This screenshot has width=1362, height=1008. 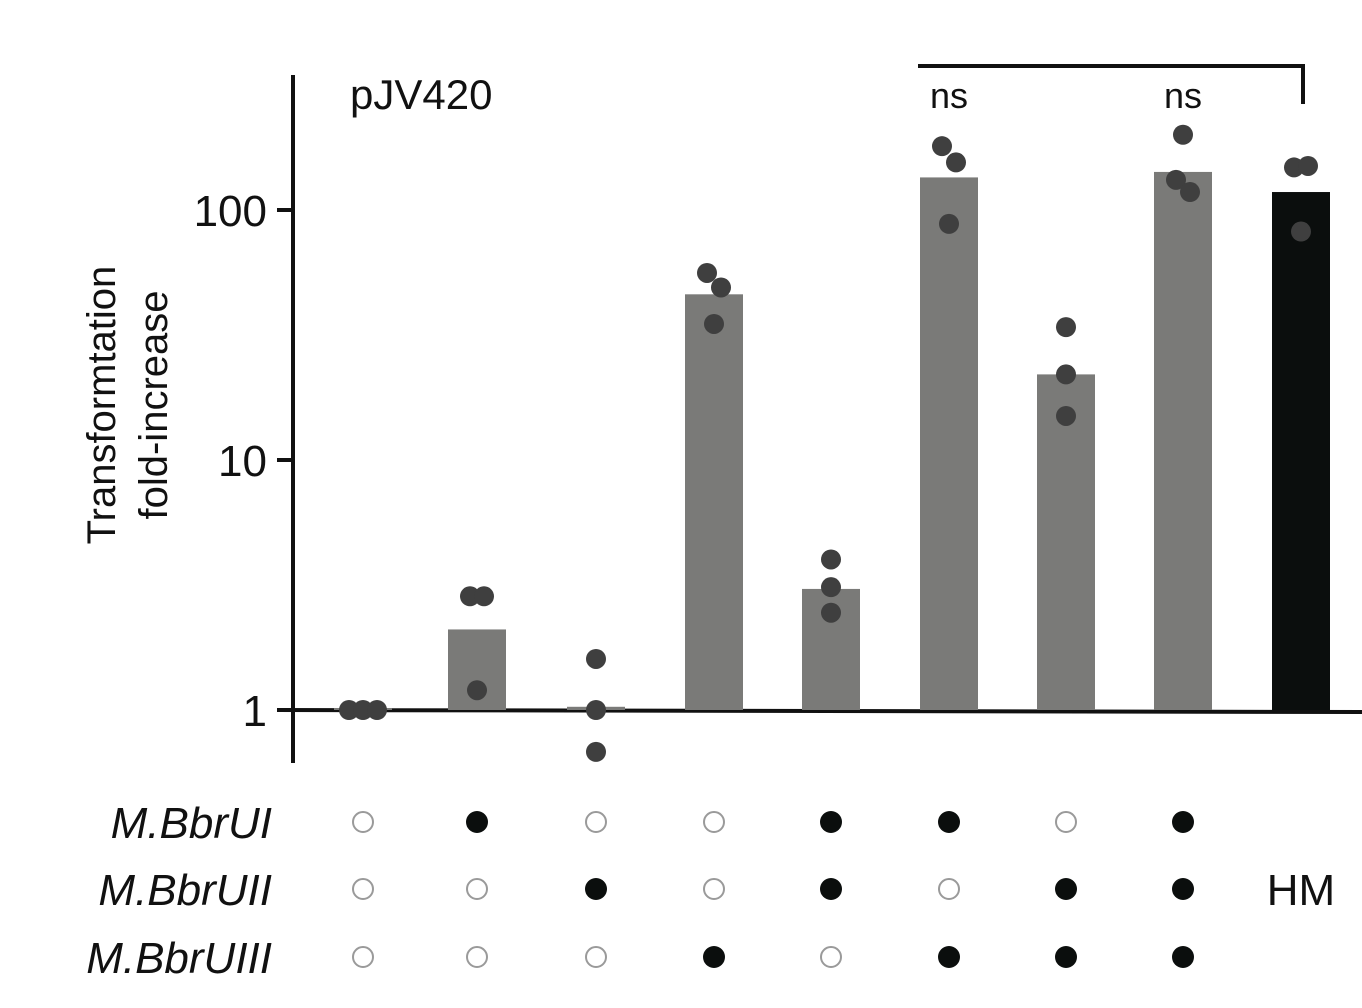 What do you see at coordinates (154, 404) in the screenshot?
I see `y-axis-label-line-2: fold-increase` at bounding box center [154, 404].